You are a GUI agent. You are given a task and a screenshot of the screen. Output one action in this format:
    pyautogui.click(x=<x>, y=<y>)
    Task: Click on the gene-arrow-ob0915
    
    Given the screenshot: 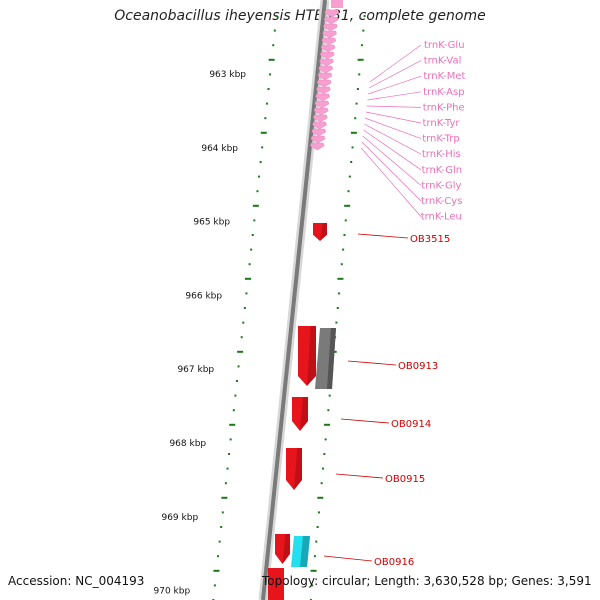 What is the action you would take?
    pyautogui.click(x=294, y=469)
    